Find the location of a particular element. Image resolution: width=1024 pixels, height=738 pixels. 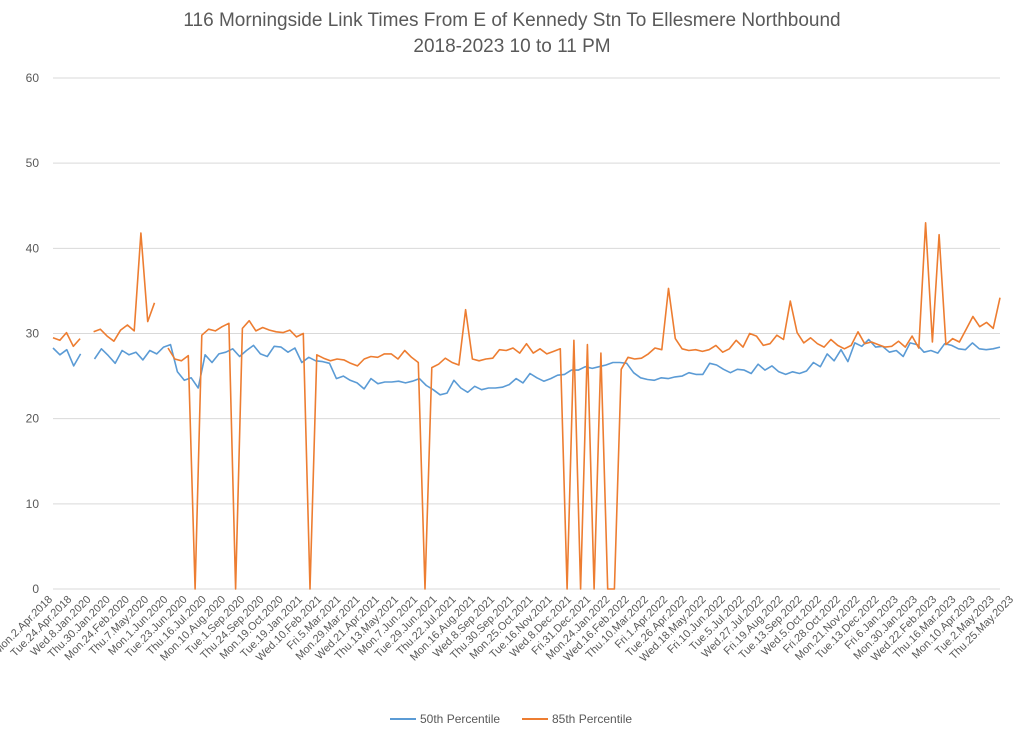

legend-label: 50th Percentile is located at coordinates (460, 719).